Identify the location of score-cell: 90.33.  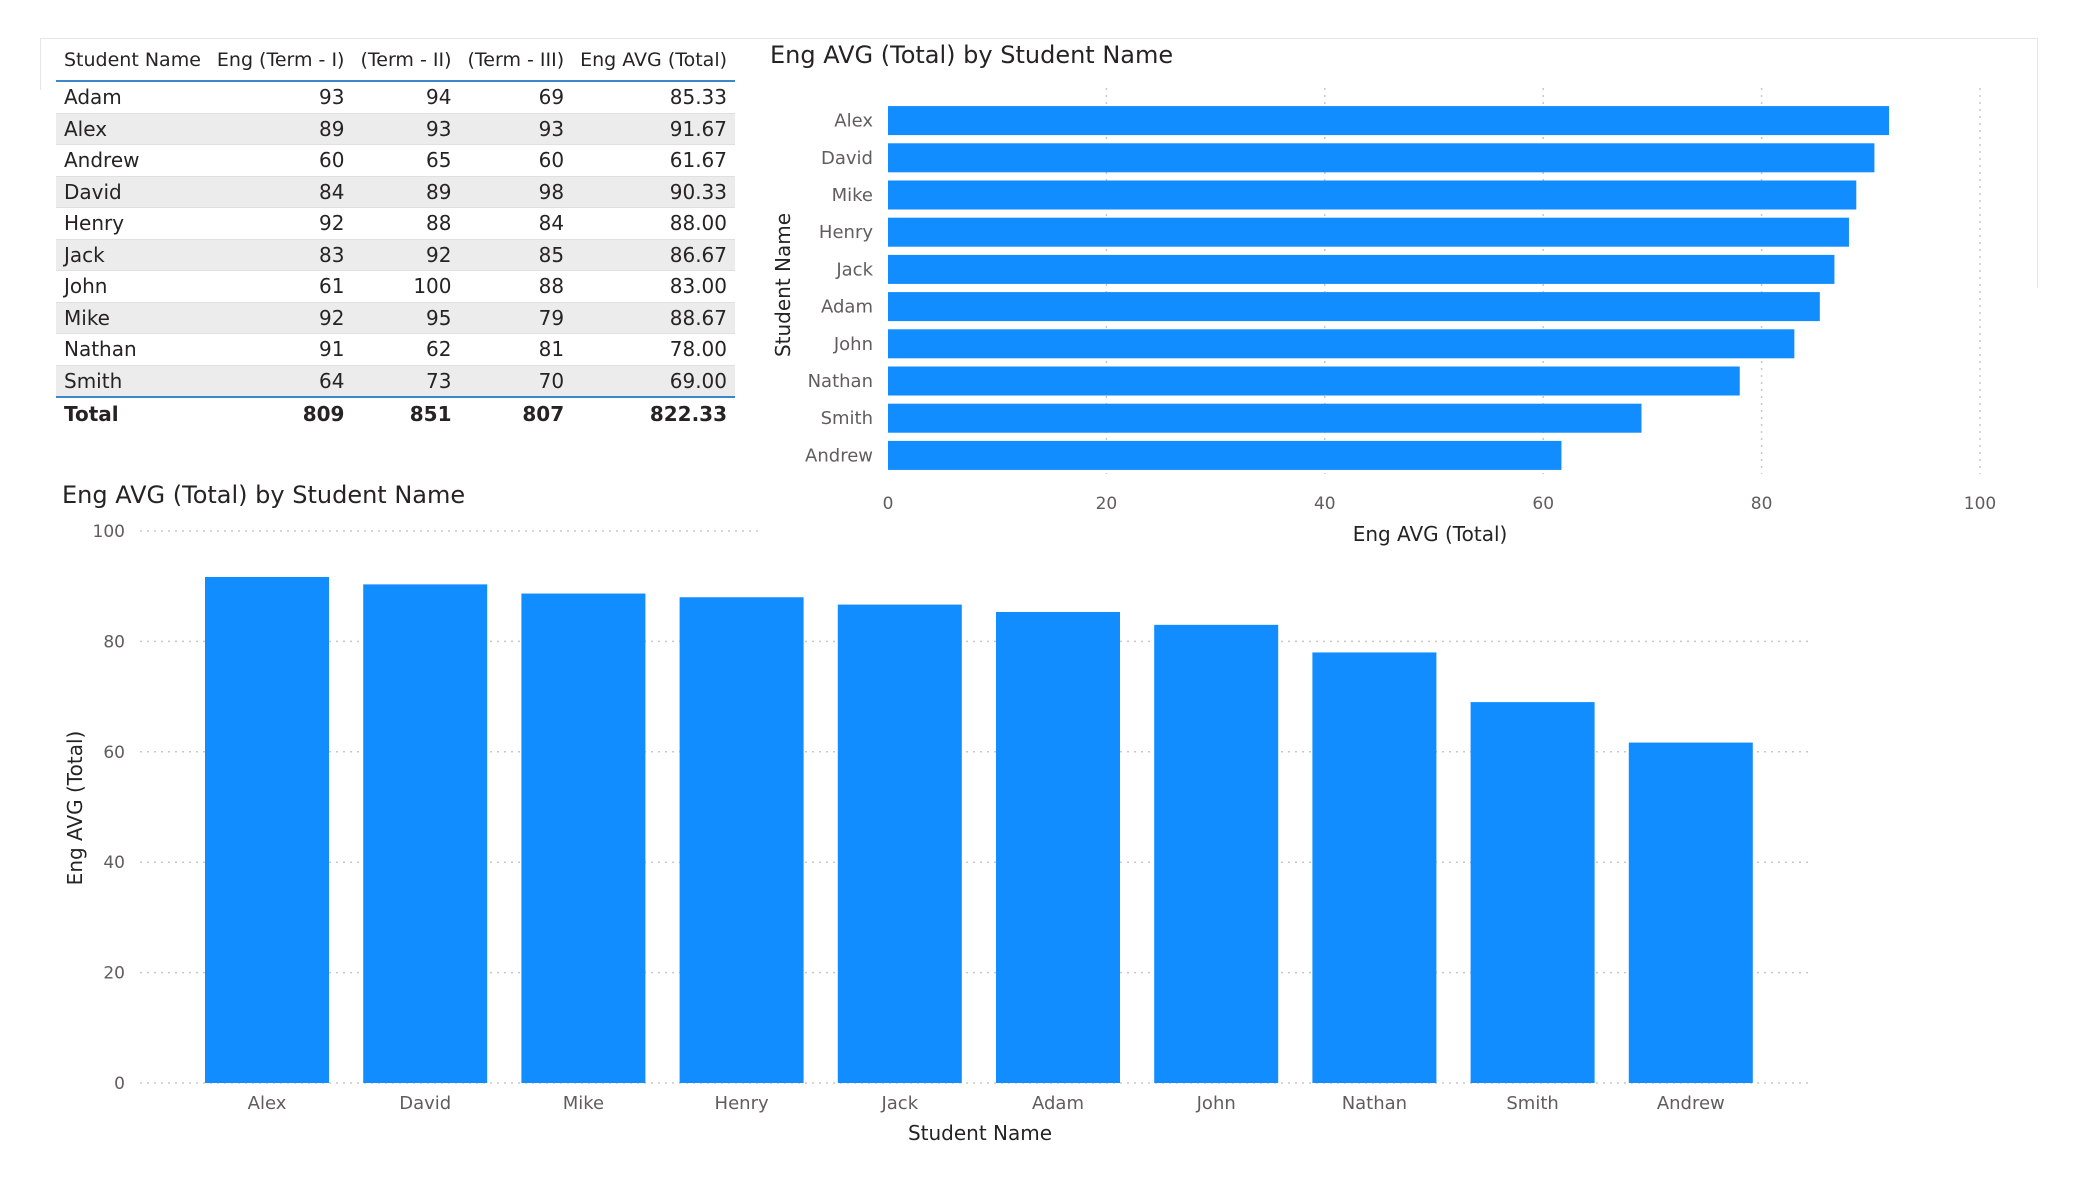
(654, 192).